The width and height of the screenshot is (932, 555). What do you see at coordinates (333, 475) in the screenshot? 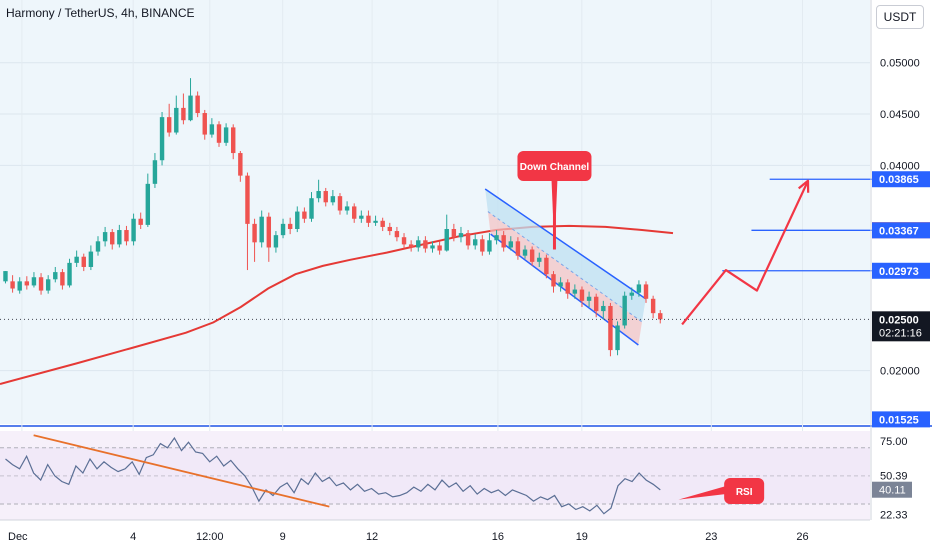
I see `rsi-line` at bounding box center [333, 475].